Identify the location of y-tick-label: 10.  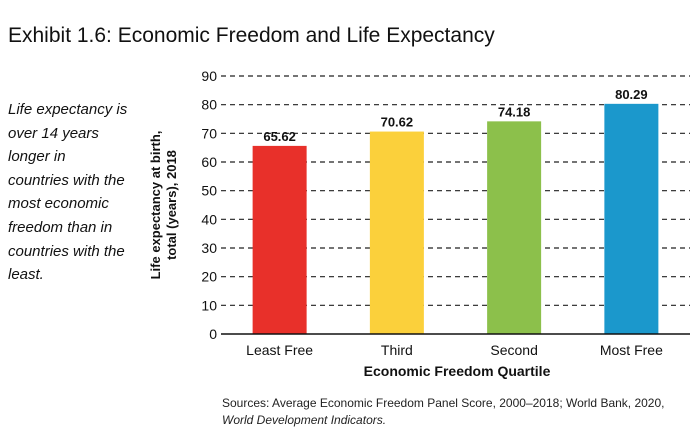
(209, 305).